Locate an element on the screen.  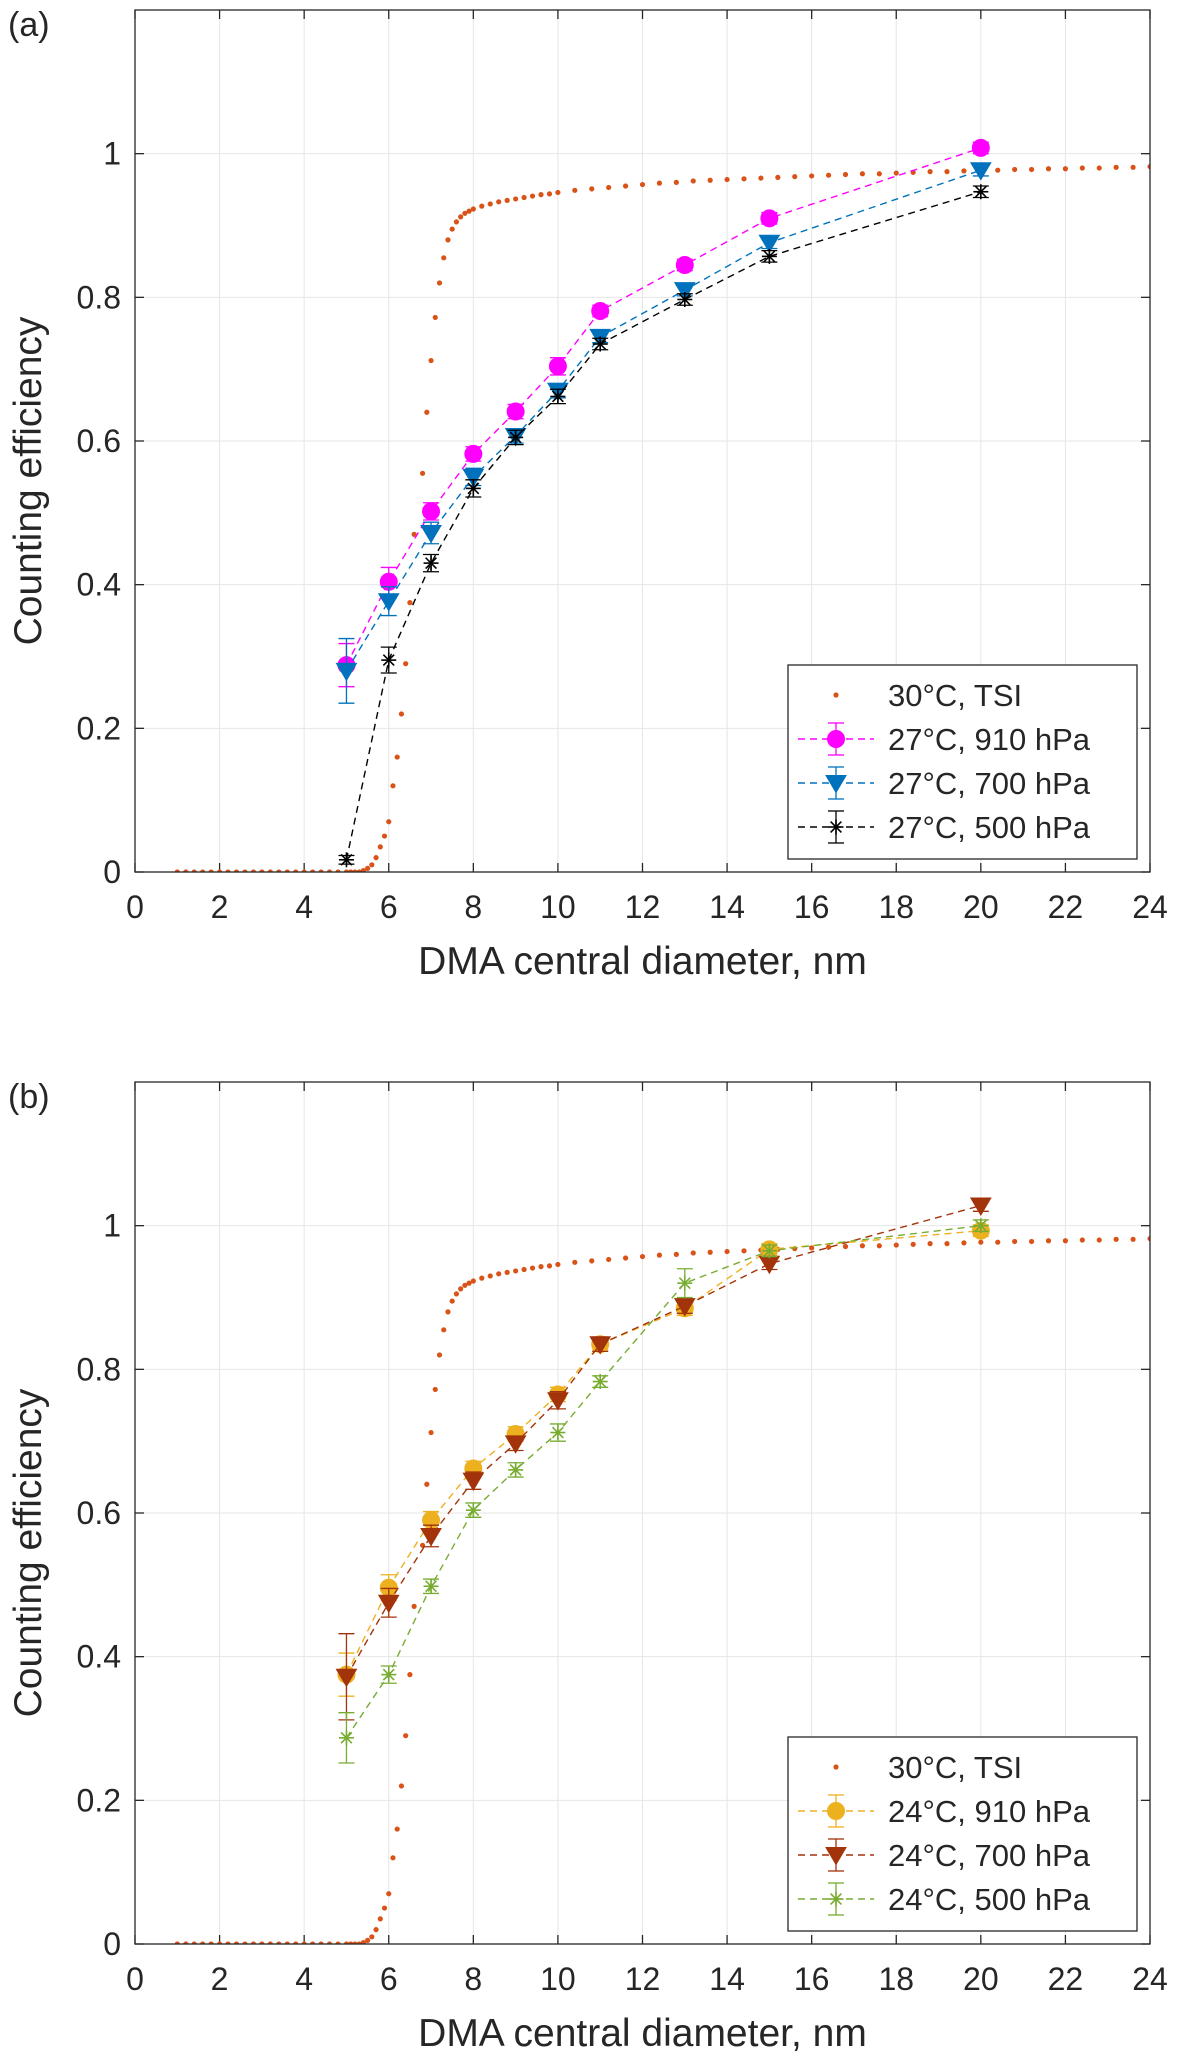
legend-label: 30°C, TSI is located at coordinates (955, 695).